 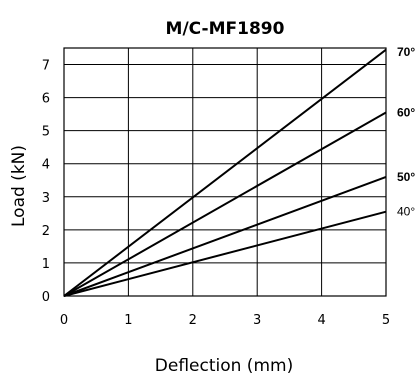 I want to click on series-label: 40°, so click(x=406, y=212).